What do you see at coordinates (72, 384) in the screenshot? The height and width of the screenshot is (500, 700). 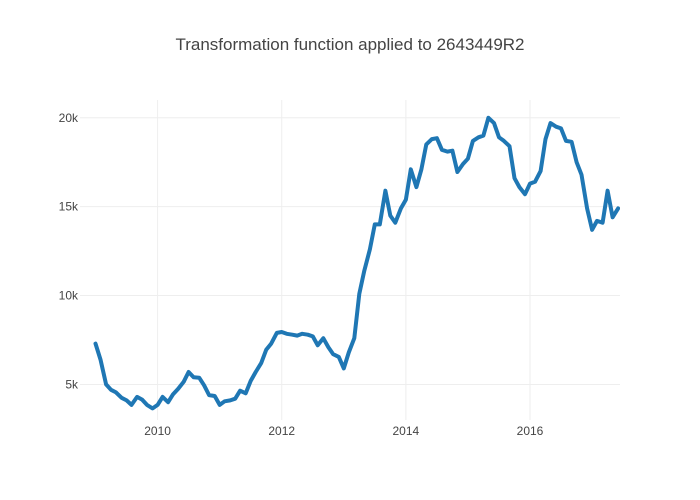 I see `y-tick-label: 5k` at bounding box center [72, 384].